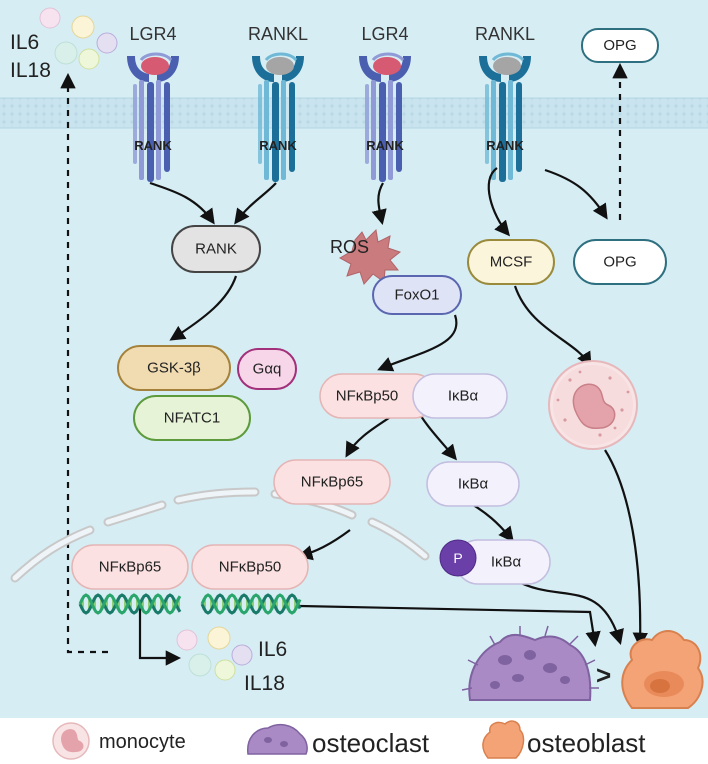 This screenshot has width=708, height=764. I want to click on ikba-mid-node: IκBα, so click(473, 484).